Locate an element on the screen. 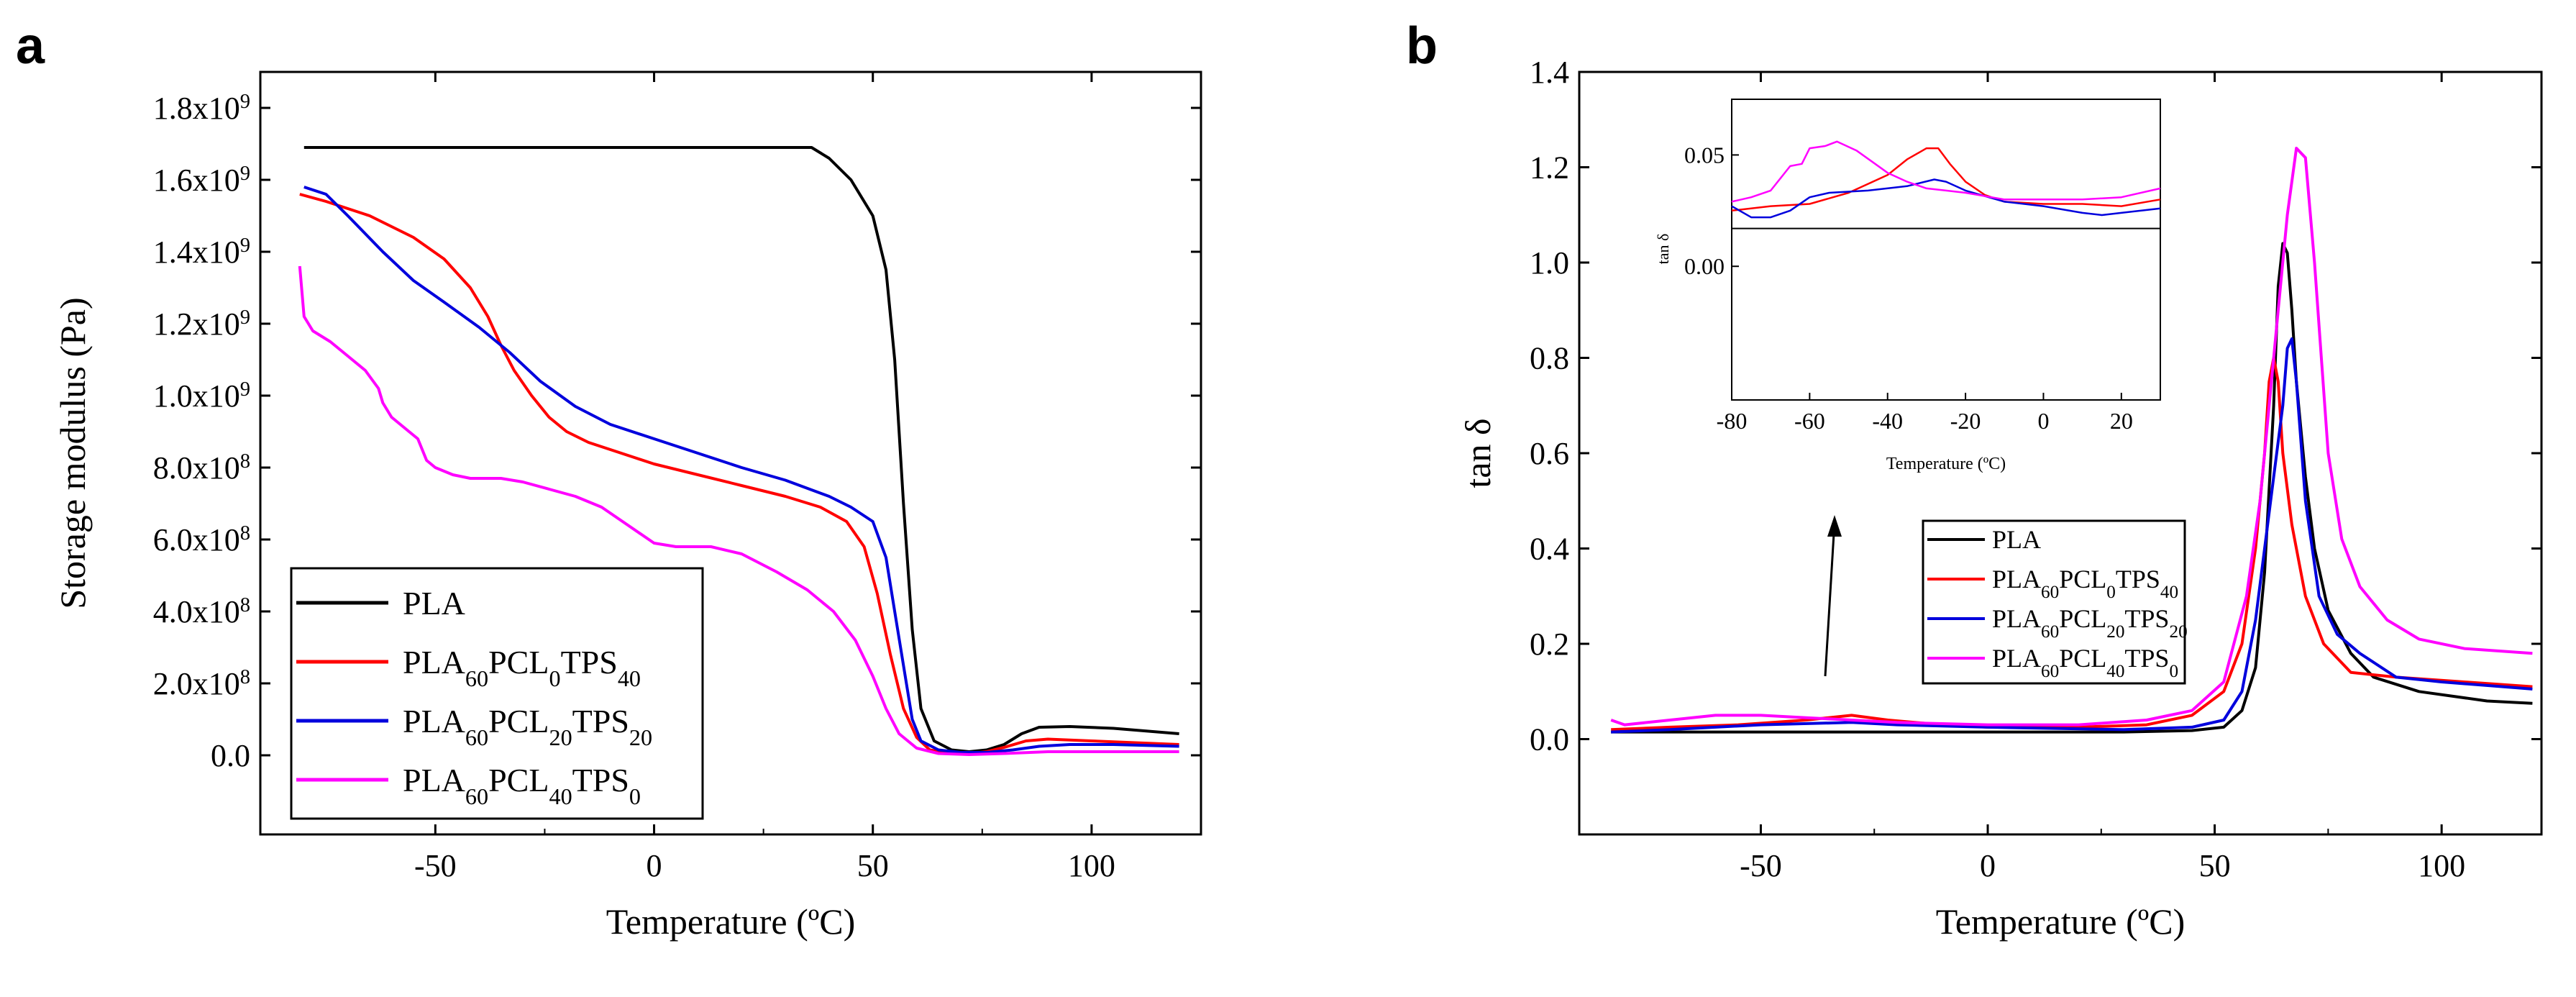  inset-x-tick-label-4: 0 is located at coordinates (2043, 421).